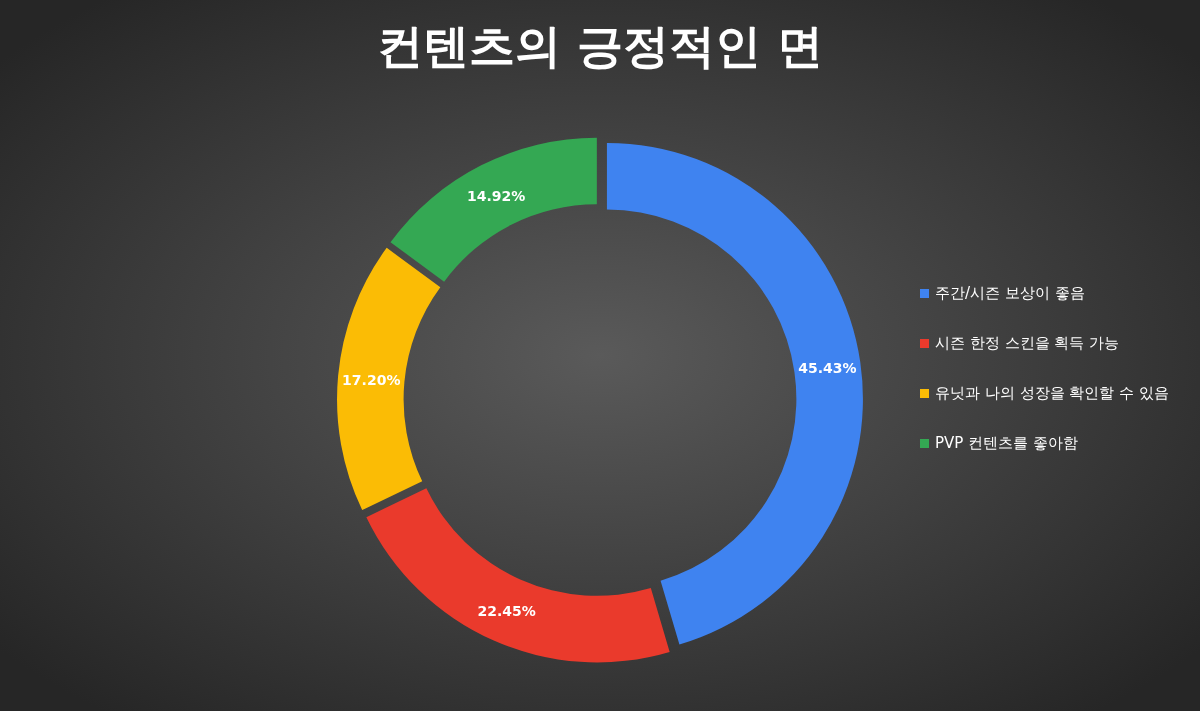  What do you see at coordinates (371, 379) in the screenshot?
I see `data-label: 17.20%` at bounding box center [371, 379].